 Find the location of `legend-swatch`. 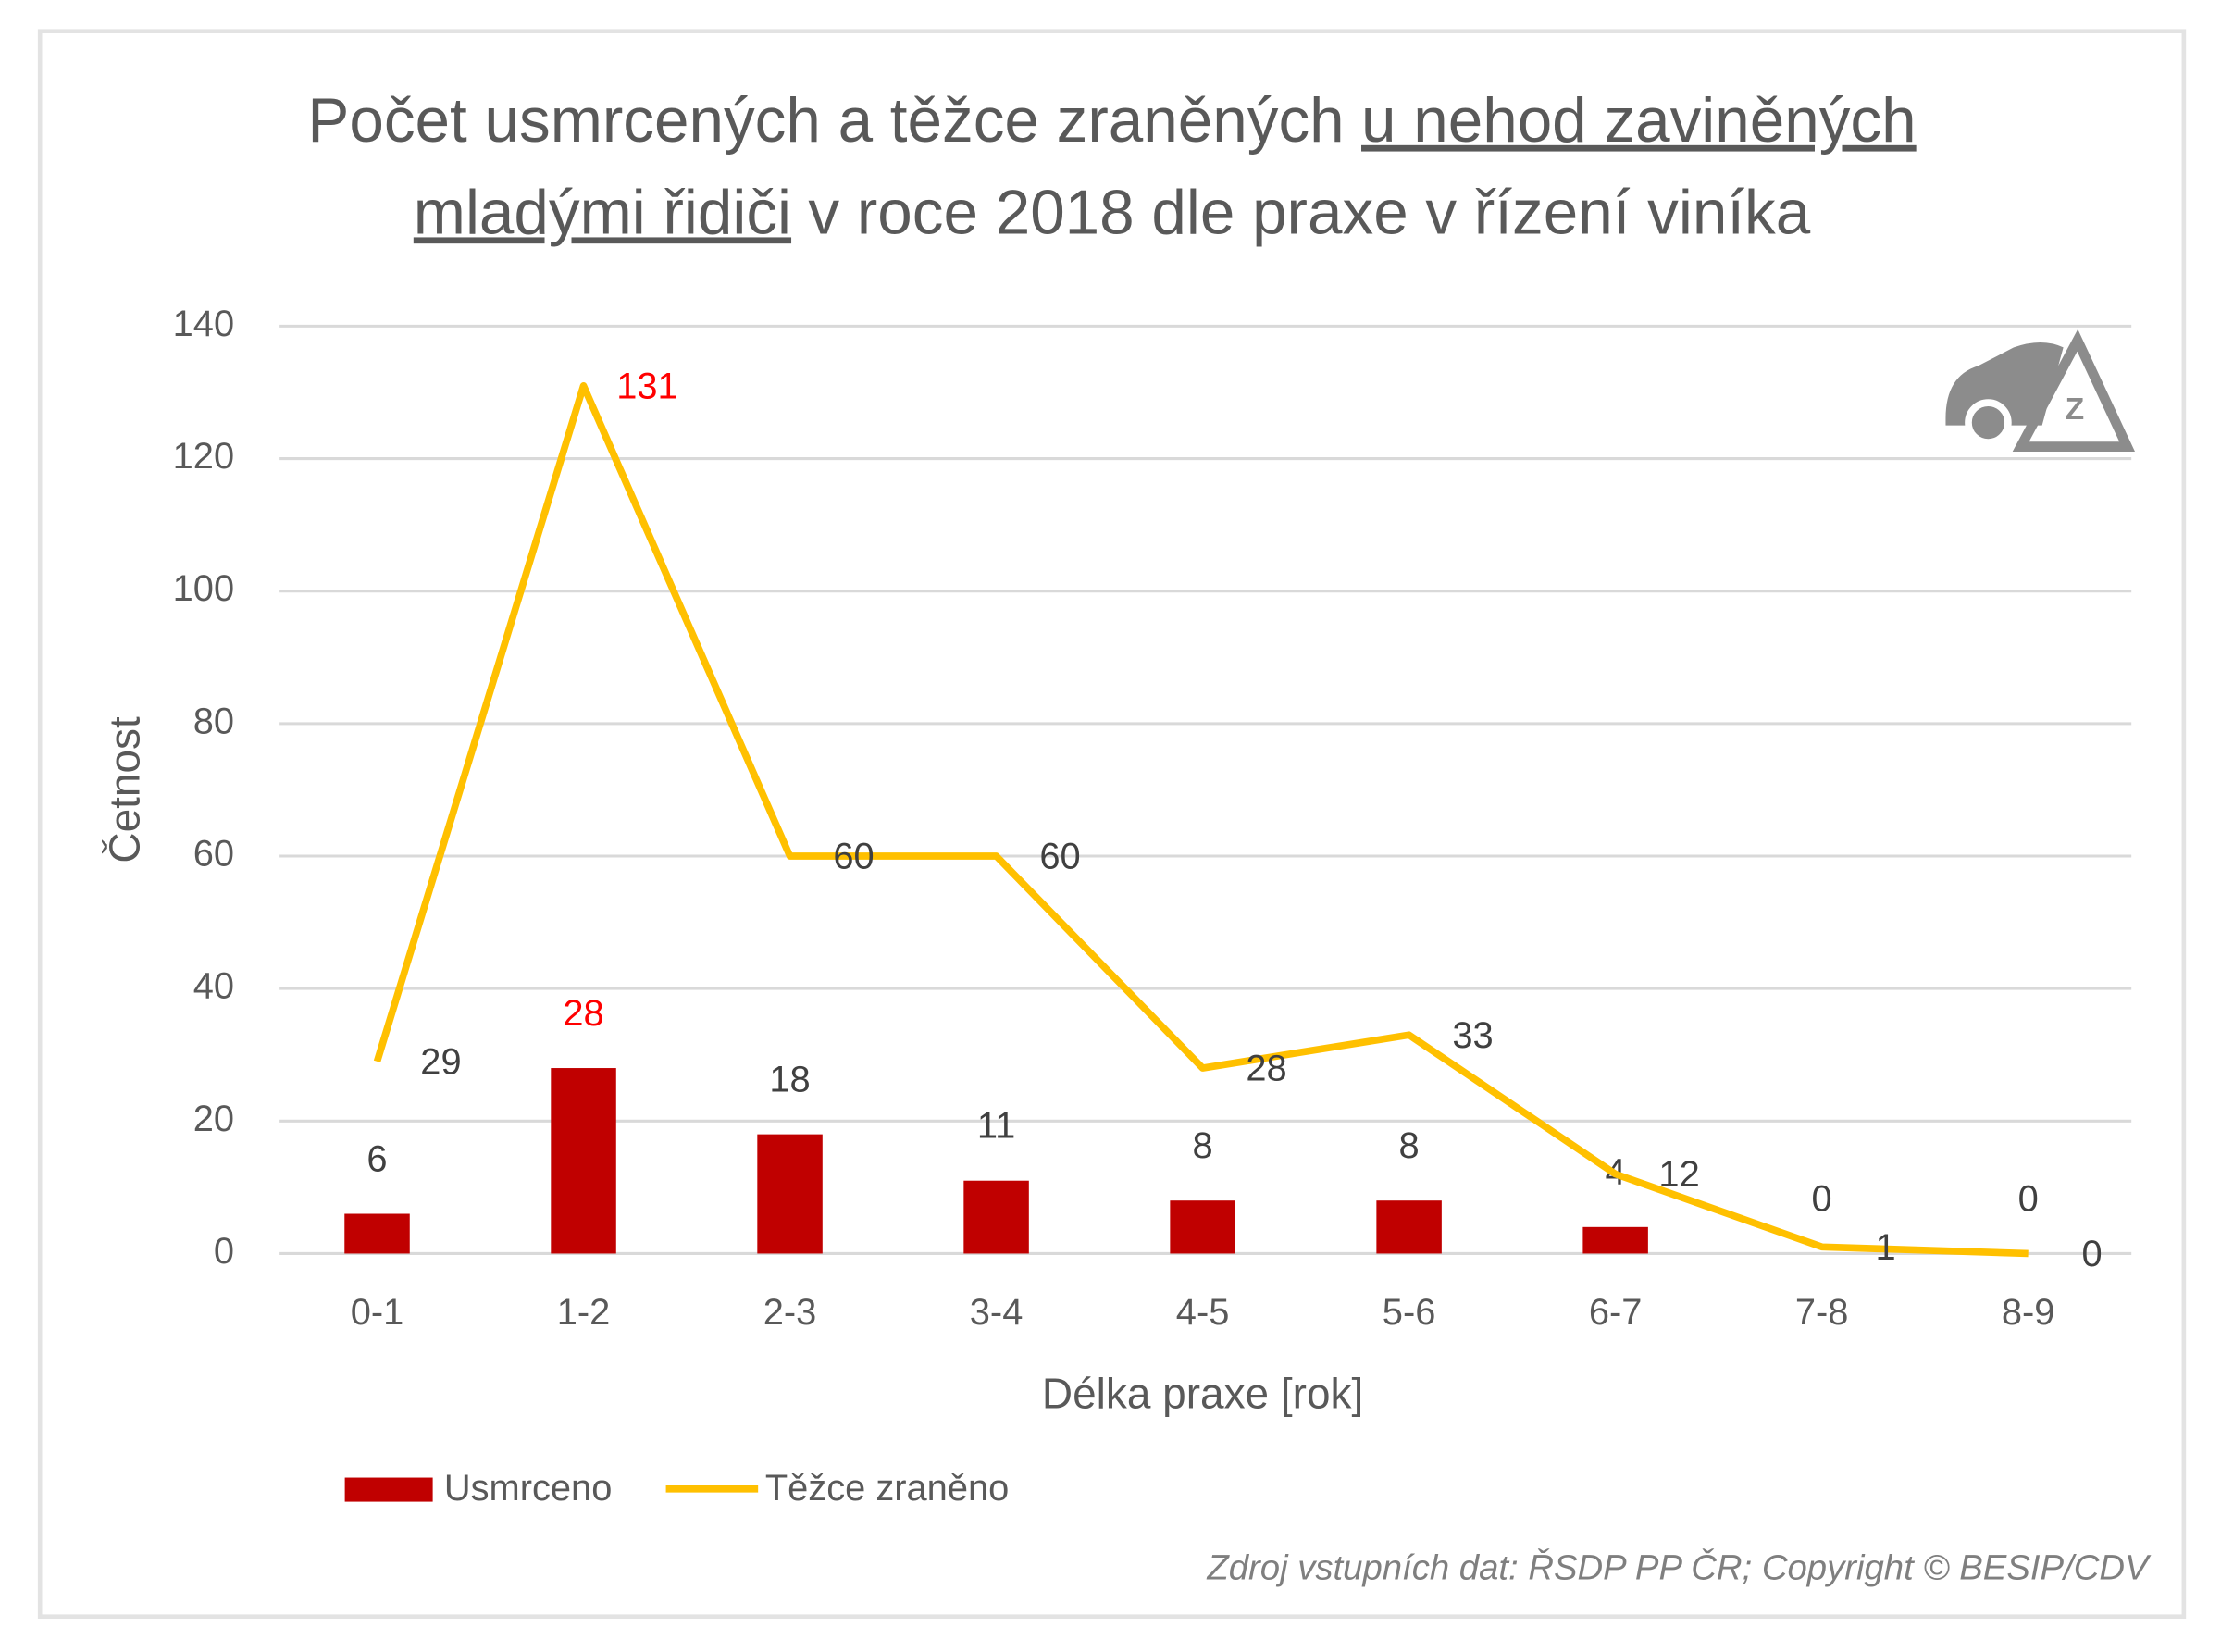

legend-swatch is located at coordinates (389, 1489).